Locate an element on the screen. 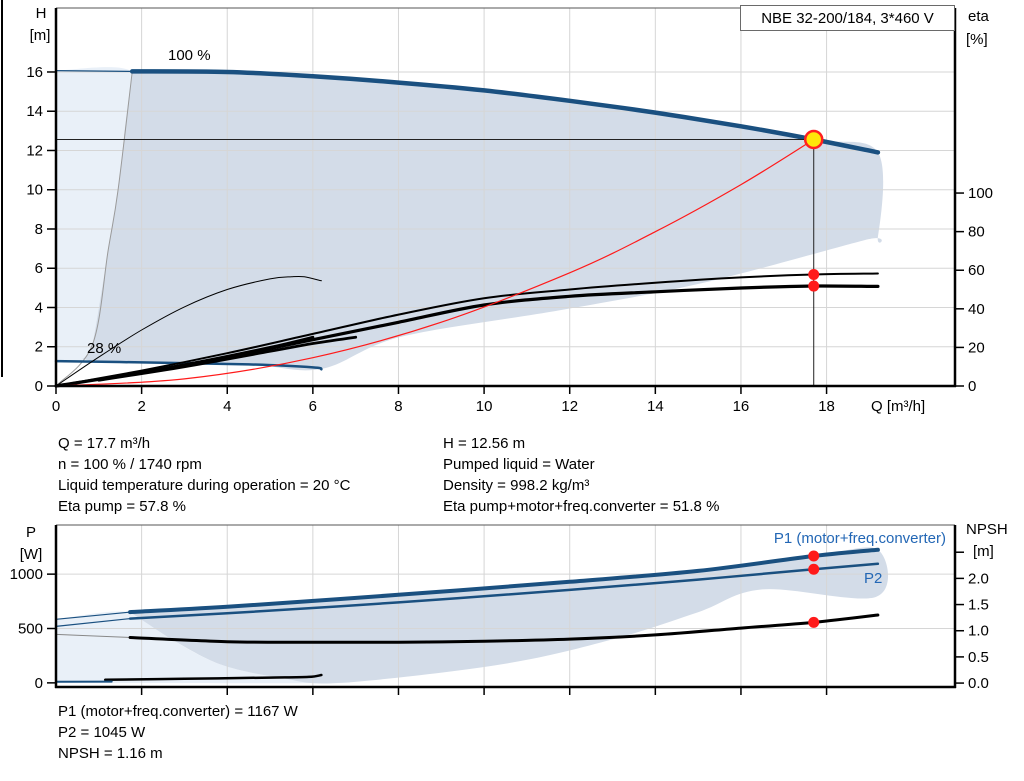 The image size is (1024, 781). curve-100pct is located at coordinates (505, 112).